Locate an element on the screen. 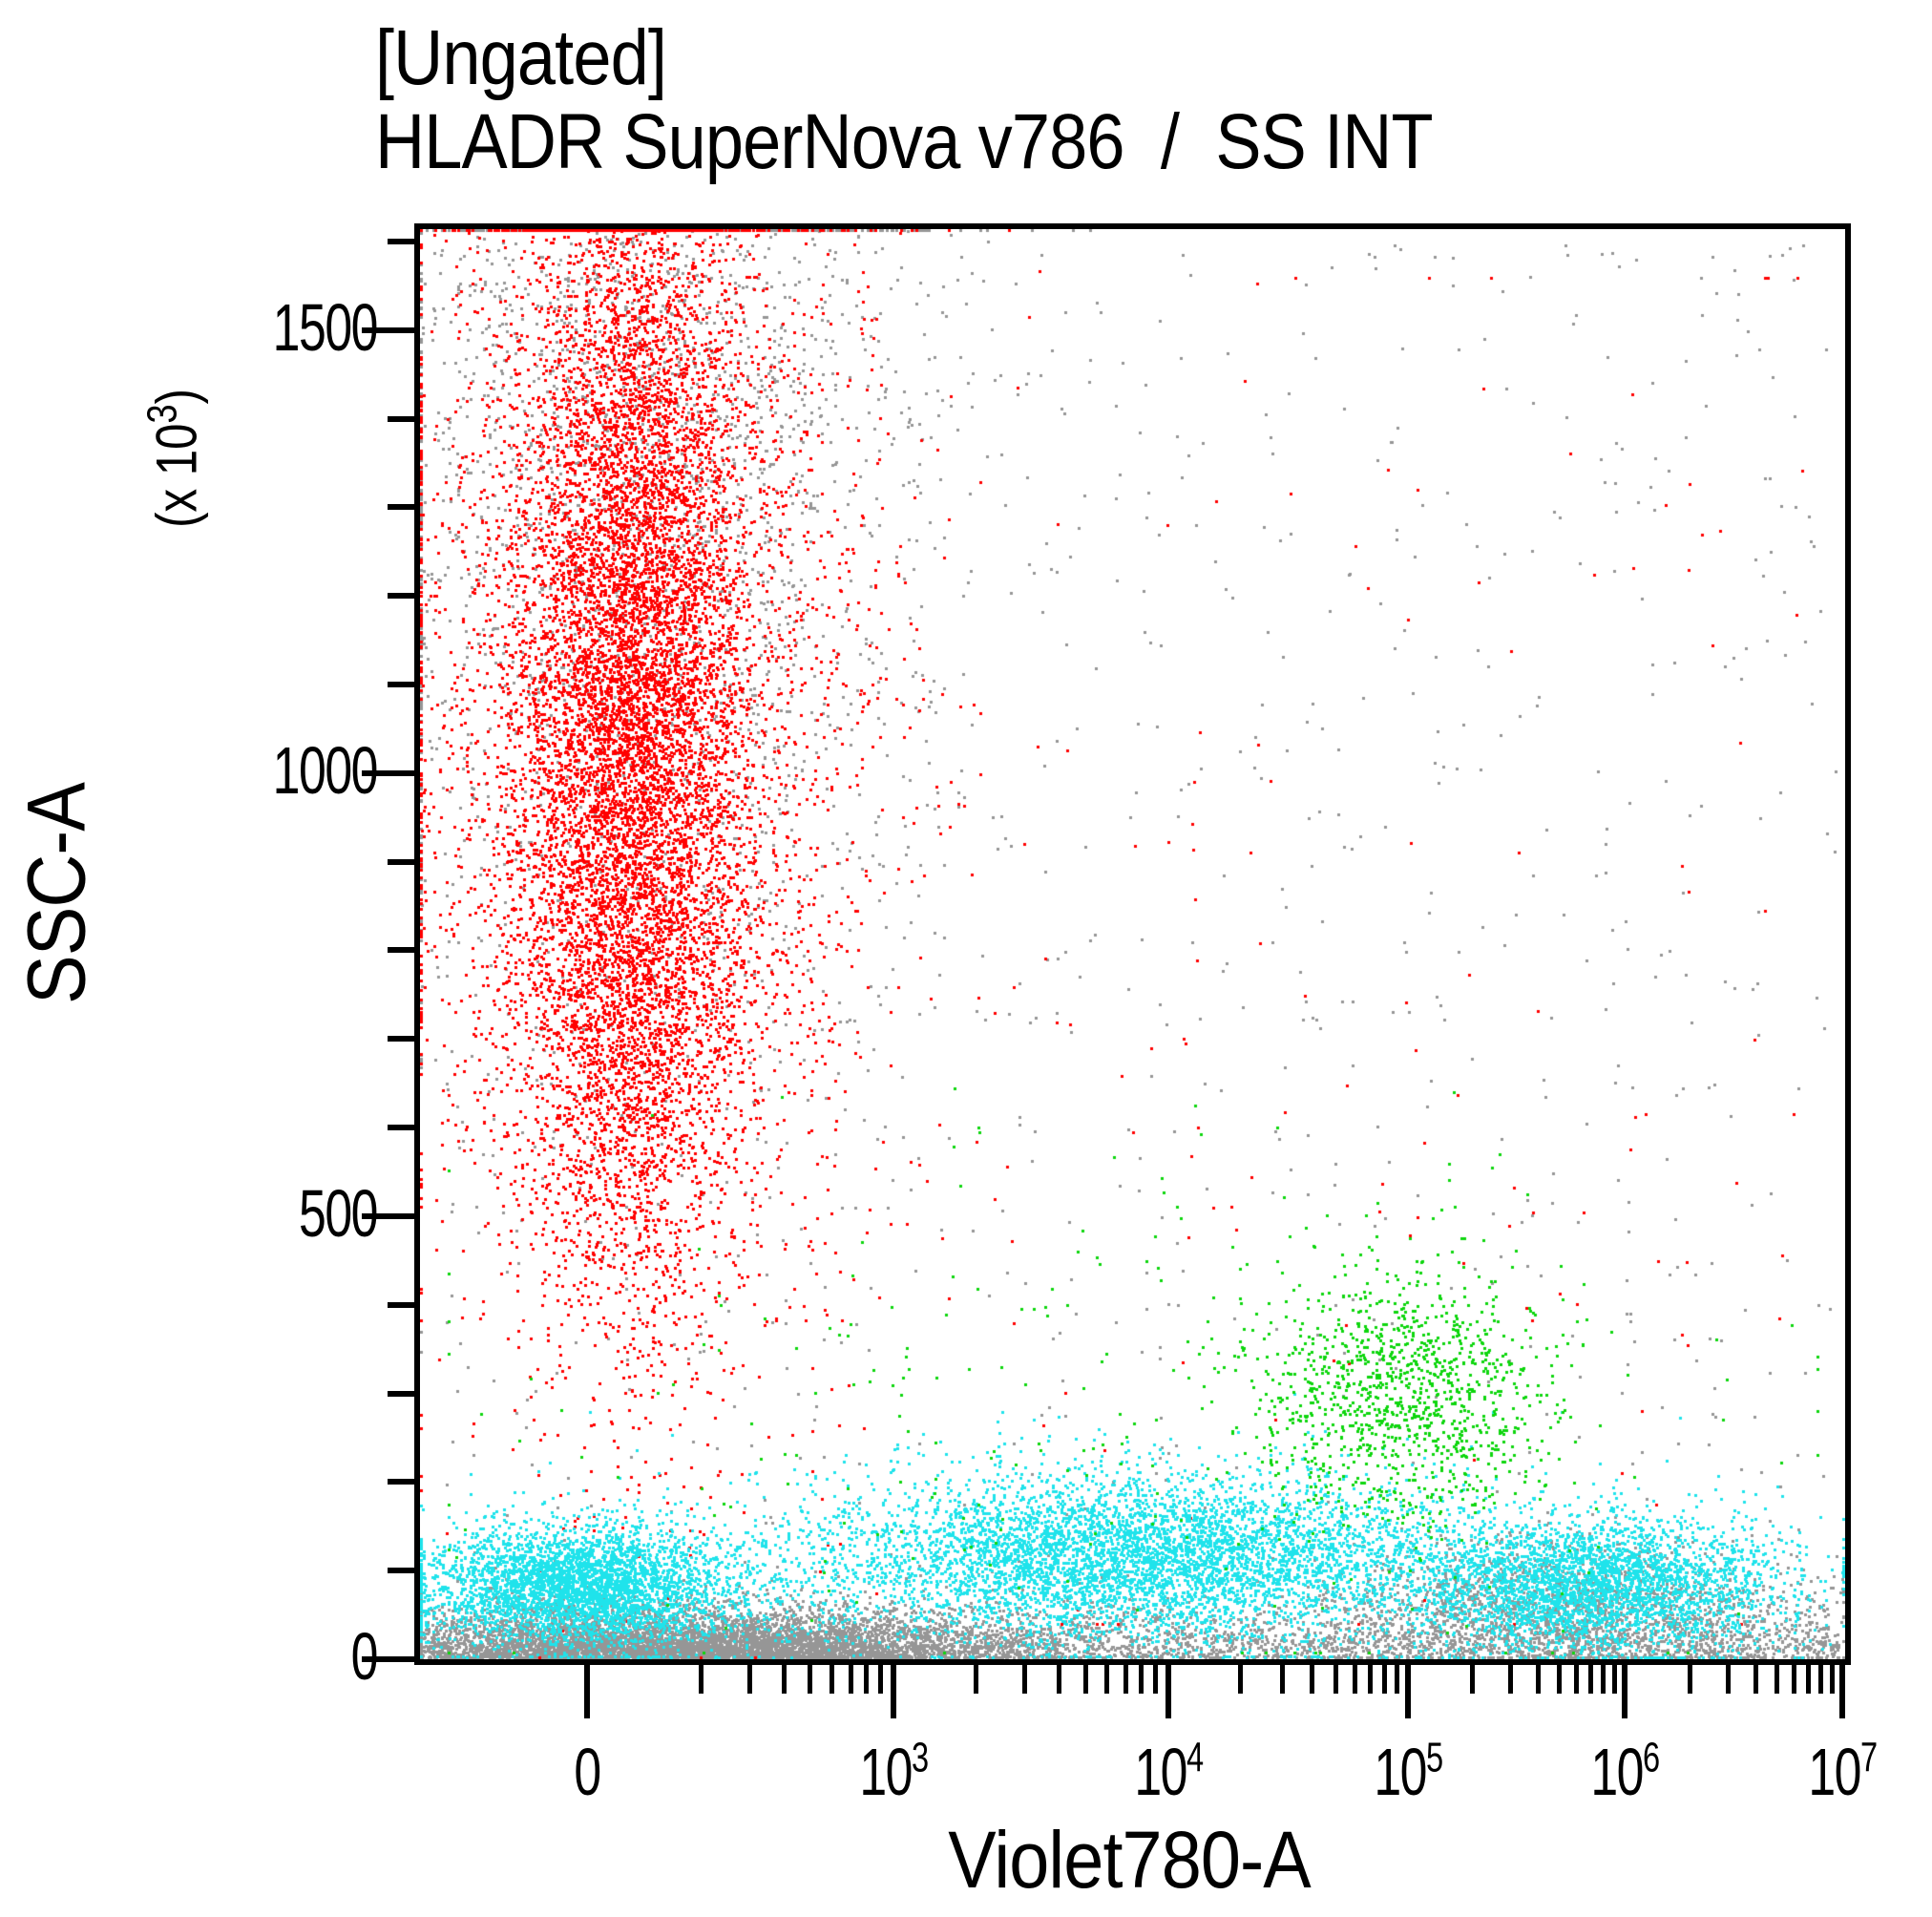  y-tick-label: 500 is located at coordinates (339, 1213).